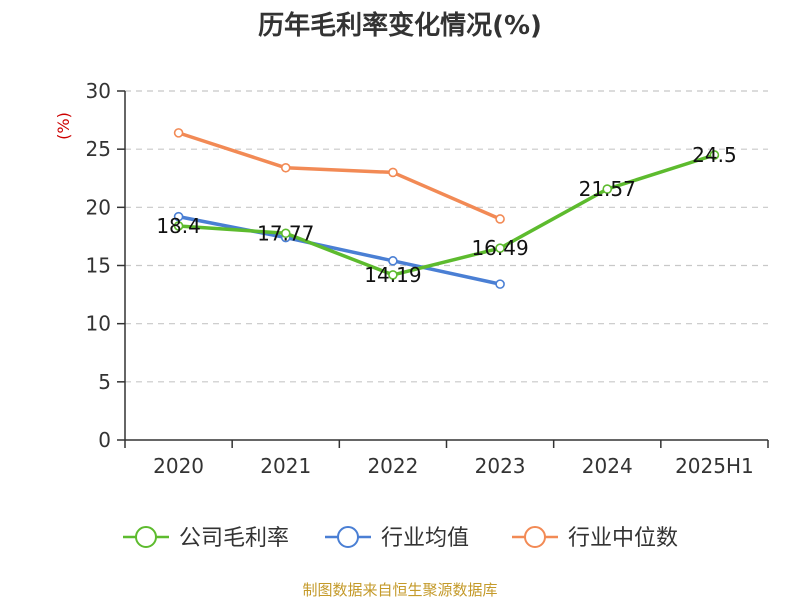 Image resolution: width=800 pixels, height=600 pixels. I want to click on x-tick-label: 2023, so click(500, 466).